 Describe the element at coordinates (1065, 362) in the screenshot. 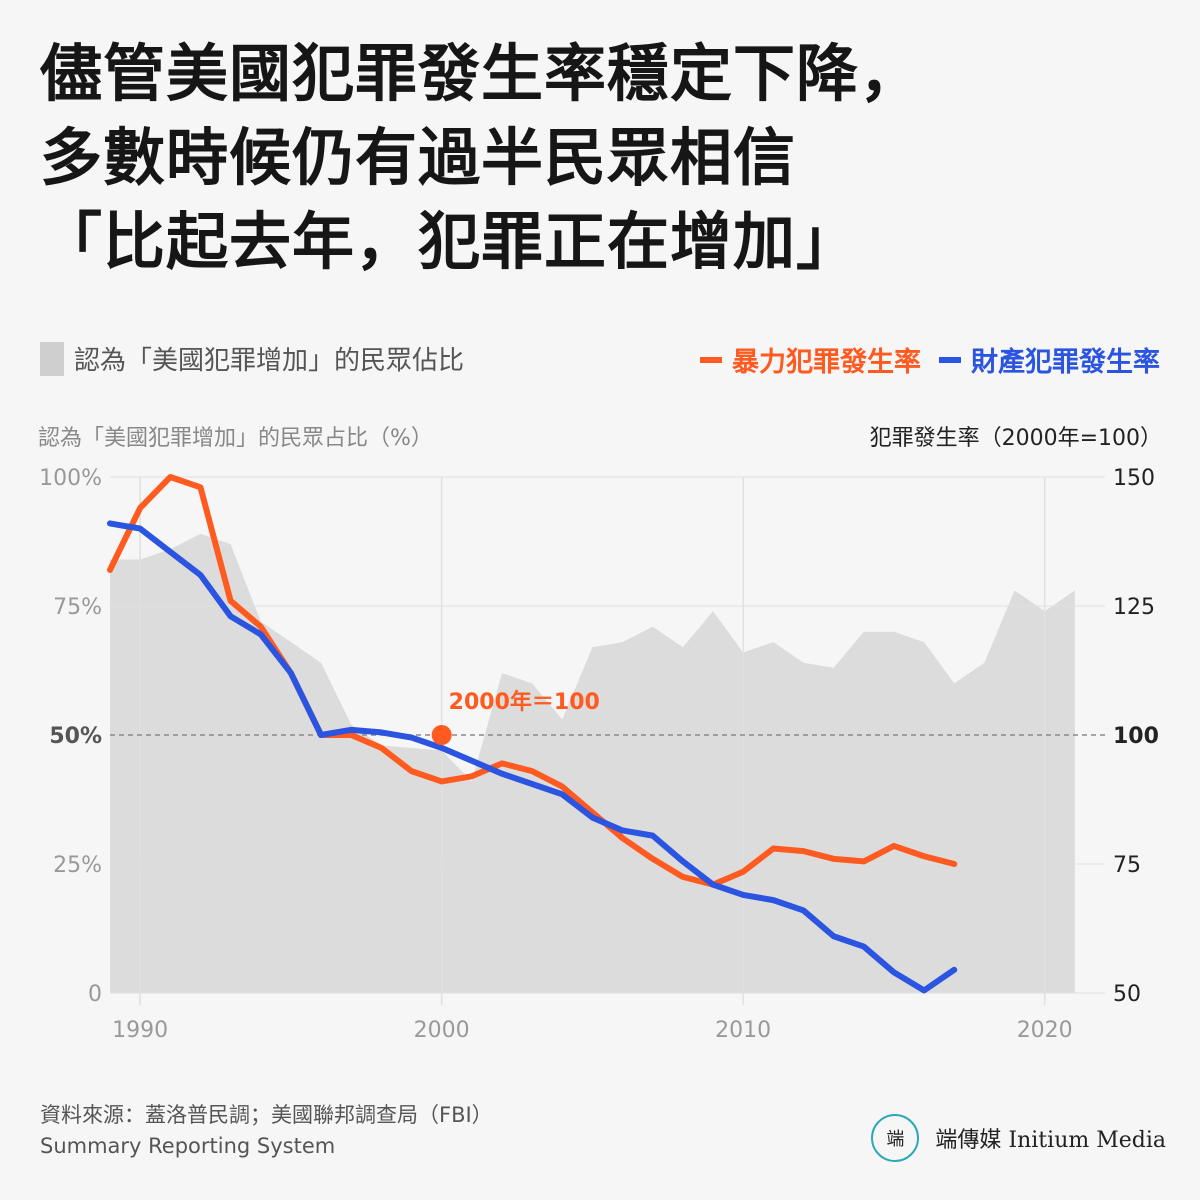

I see `legend-property-label: 財產犯罪發生率` at that location.